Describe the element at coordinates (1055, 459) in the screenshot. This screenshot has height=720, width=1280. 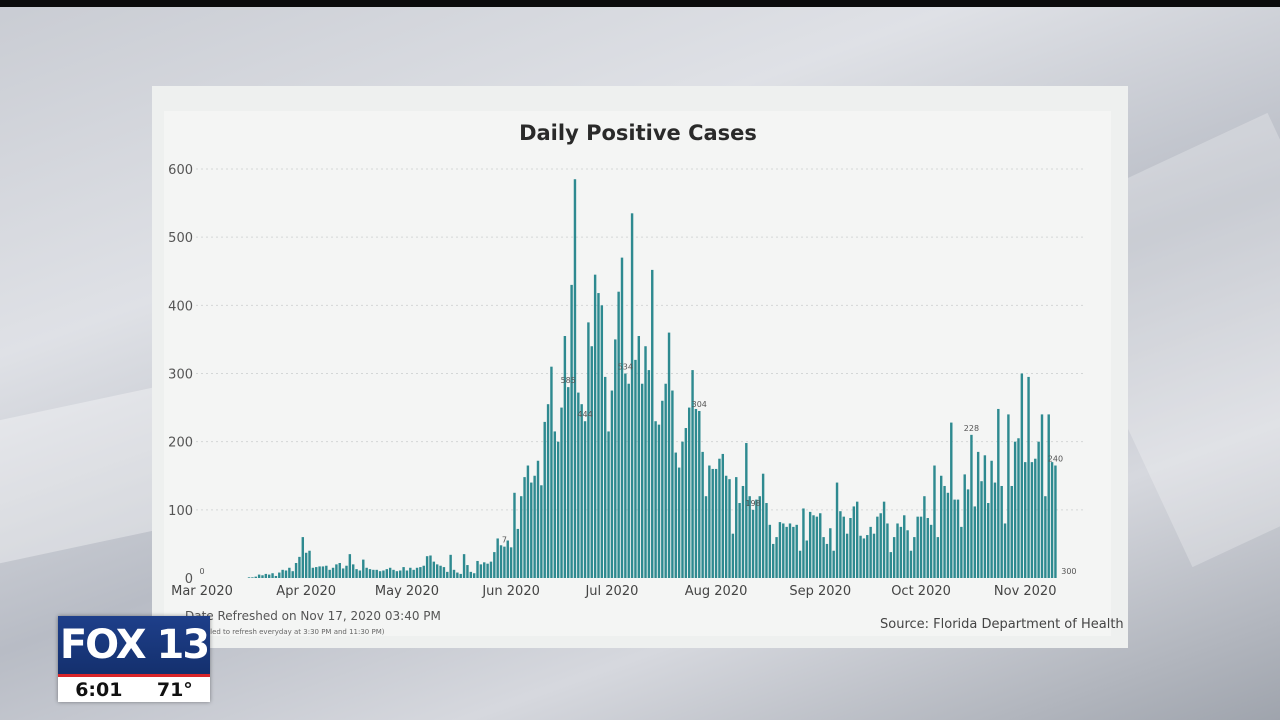
I see `data-label: 240` at that location.